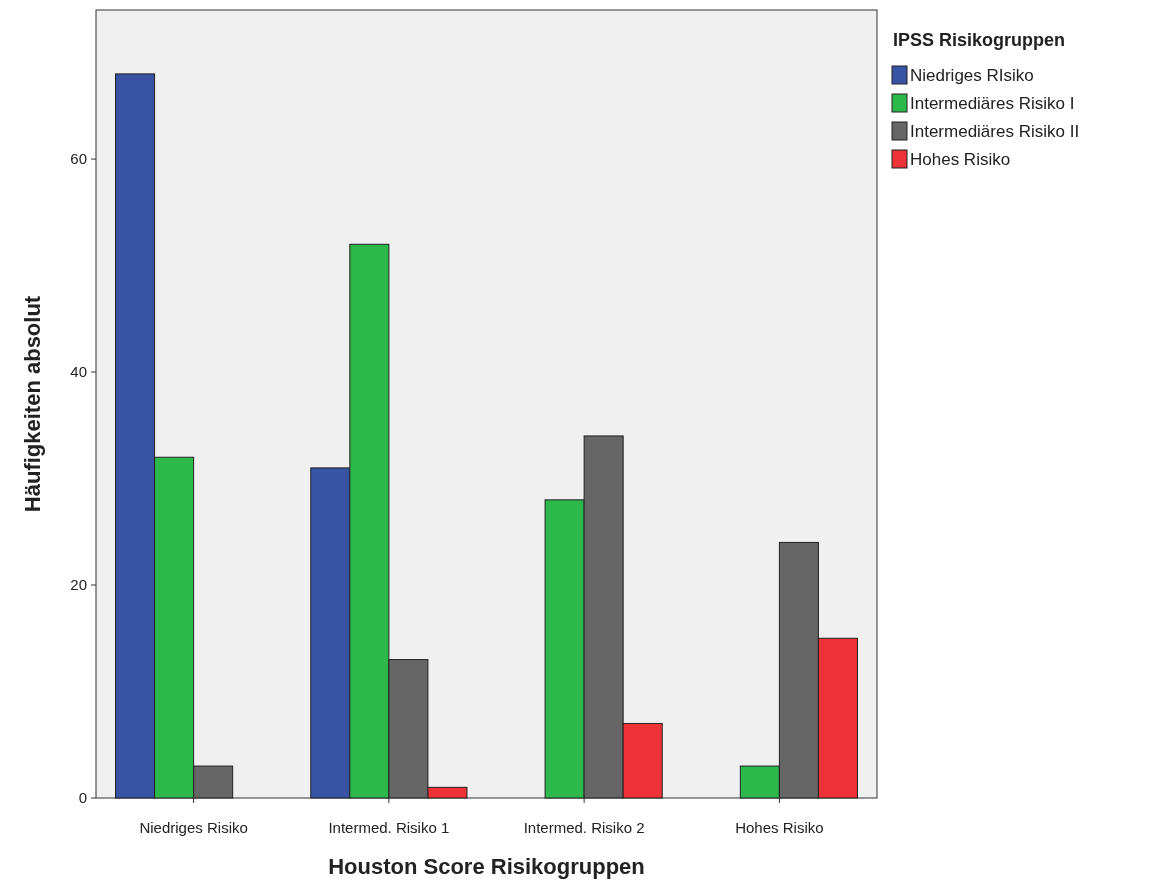  What do you see at coordinates (82, 798) in the screenshot?
I see `y-tick-label: 0` at bounding box center [82, 798].